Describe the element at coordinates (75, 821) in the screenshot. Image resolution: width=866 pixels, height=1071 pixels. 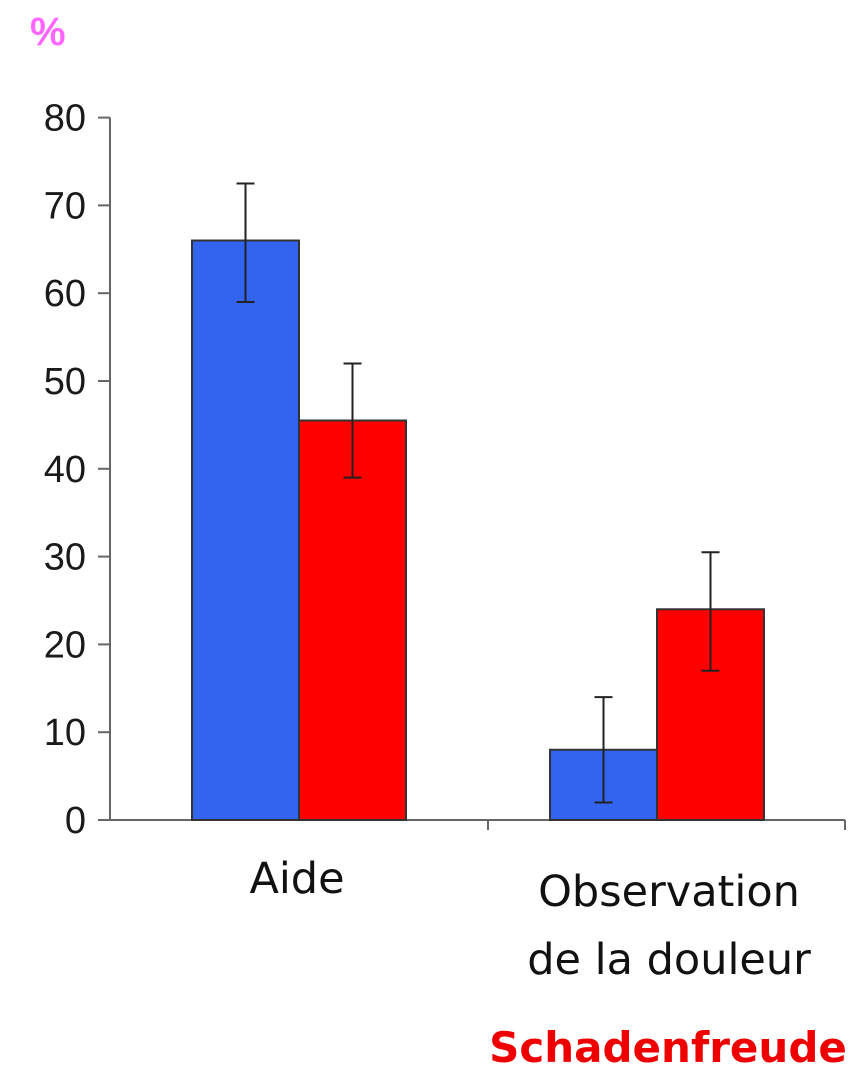
I see `y-tick-label: 0` at that location.